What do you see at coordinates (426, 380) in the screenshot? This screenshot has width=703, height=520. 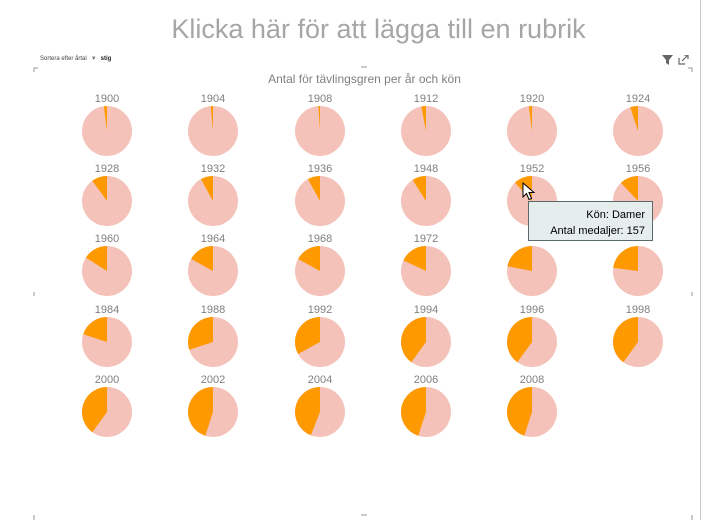 I see `pie-label: 2006` at bounding box center [426, 380].